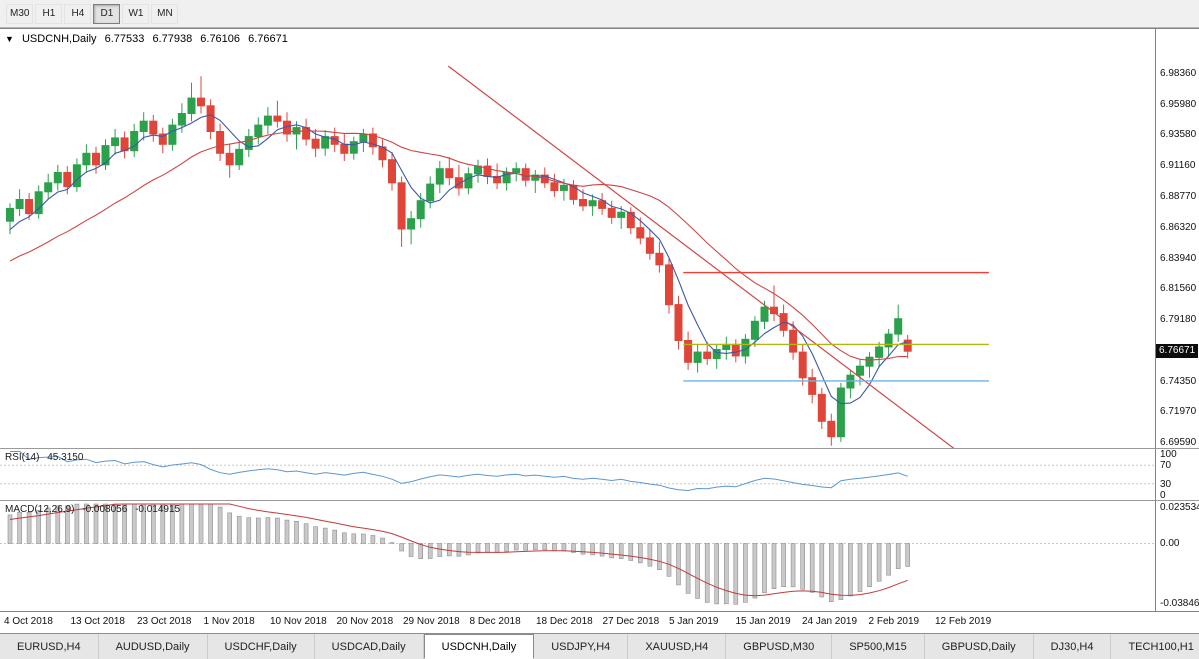 This screenshot has height=659, width=1199. I want to click on chart-collapse-arrow-icon: ▼, so click(9, 39).